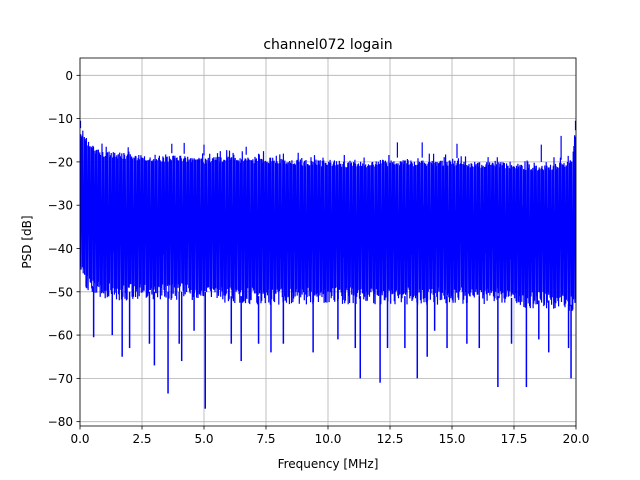 The width and height of the screenshot is (640, 480). I want to click on x-tick-label-2: 5.0, so click(203, 439).